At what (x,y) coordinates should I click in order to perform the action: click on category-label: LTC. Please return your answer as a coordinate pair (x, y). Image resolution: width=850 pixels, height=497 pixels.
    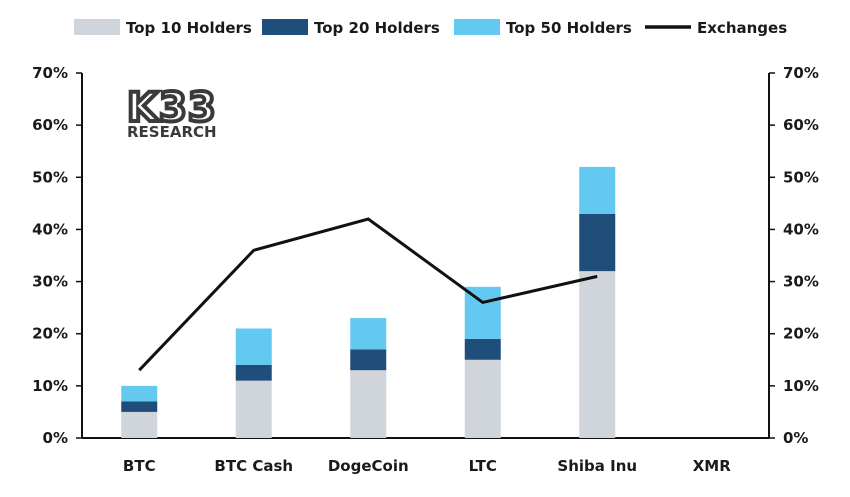
    Looking at the image, I should click on (483, 466).